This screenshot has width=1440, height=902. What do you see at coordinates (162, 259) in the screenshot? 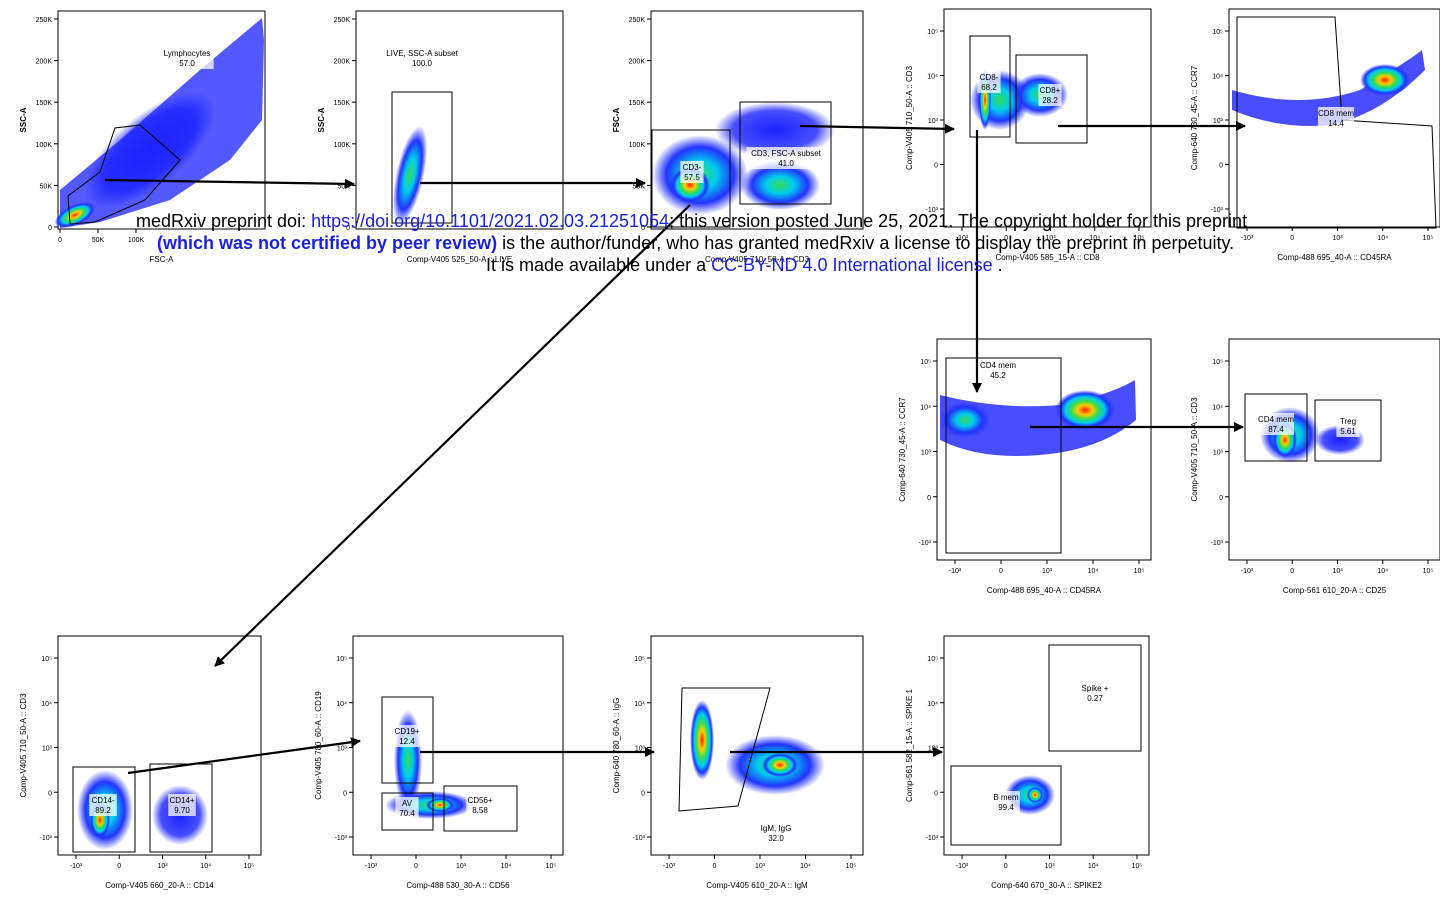
I see `x-axis-label: FSC-A` at bounding box center [162, 259].